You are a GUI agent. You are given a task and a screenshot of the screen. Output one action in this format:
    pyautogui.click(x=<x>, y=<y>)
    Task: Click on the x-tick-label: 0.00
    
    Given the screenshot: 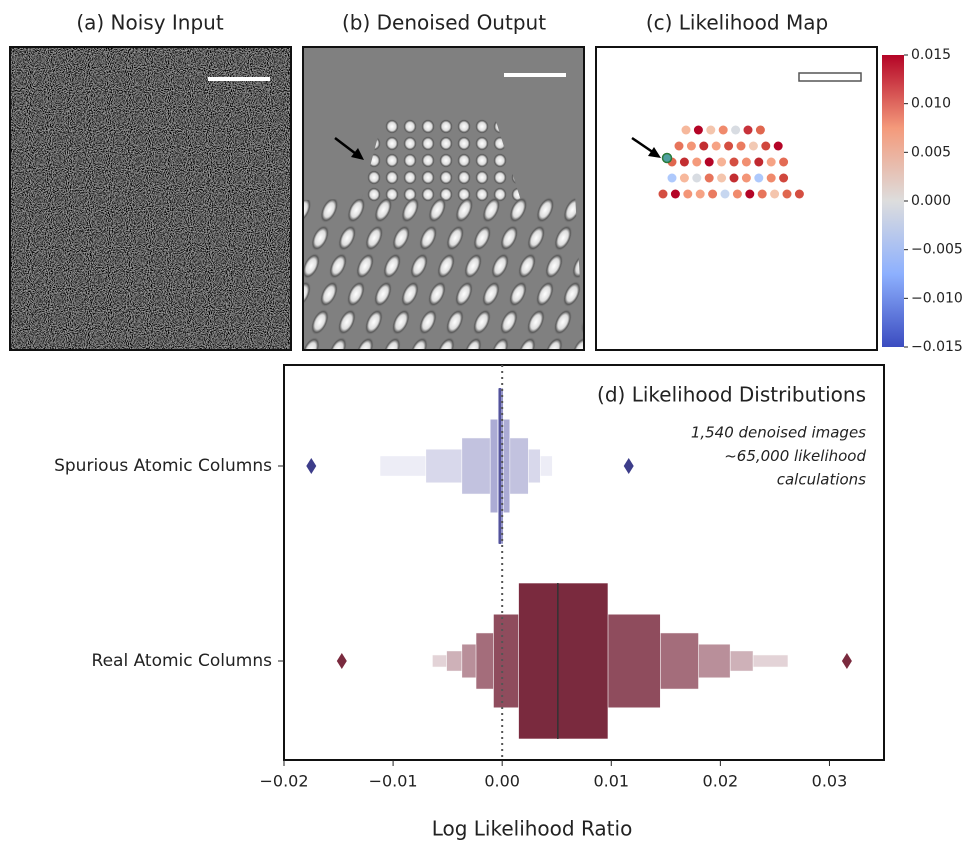 What is the action you would take?
    pyautogui.click(x=502, y=781)
    